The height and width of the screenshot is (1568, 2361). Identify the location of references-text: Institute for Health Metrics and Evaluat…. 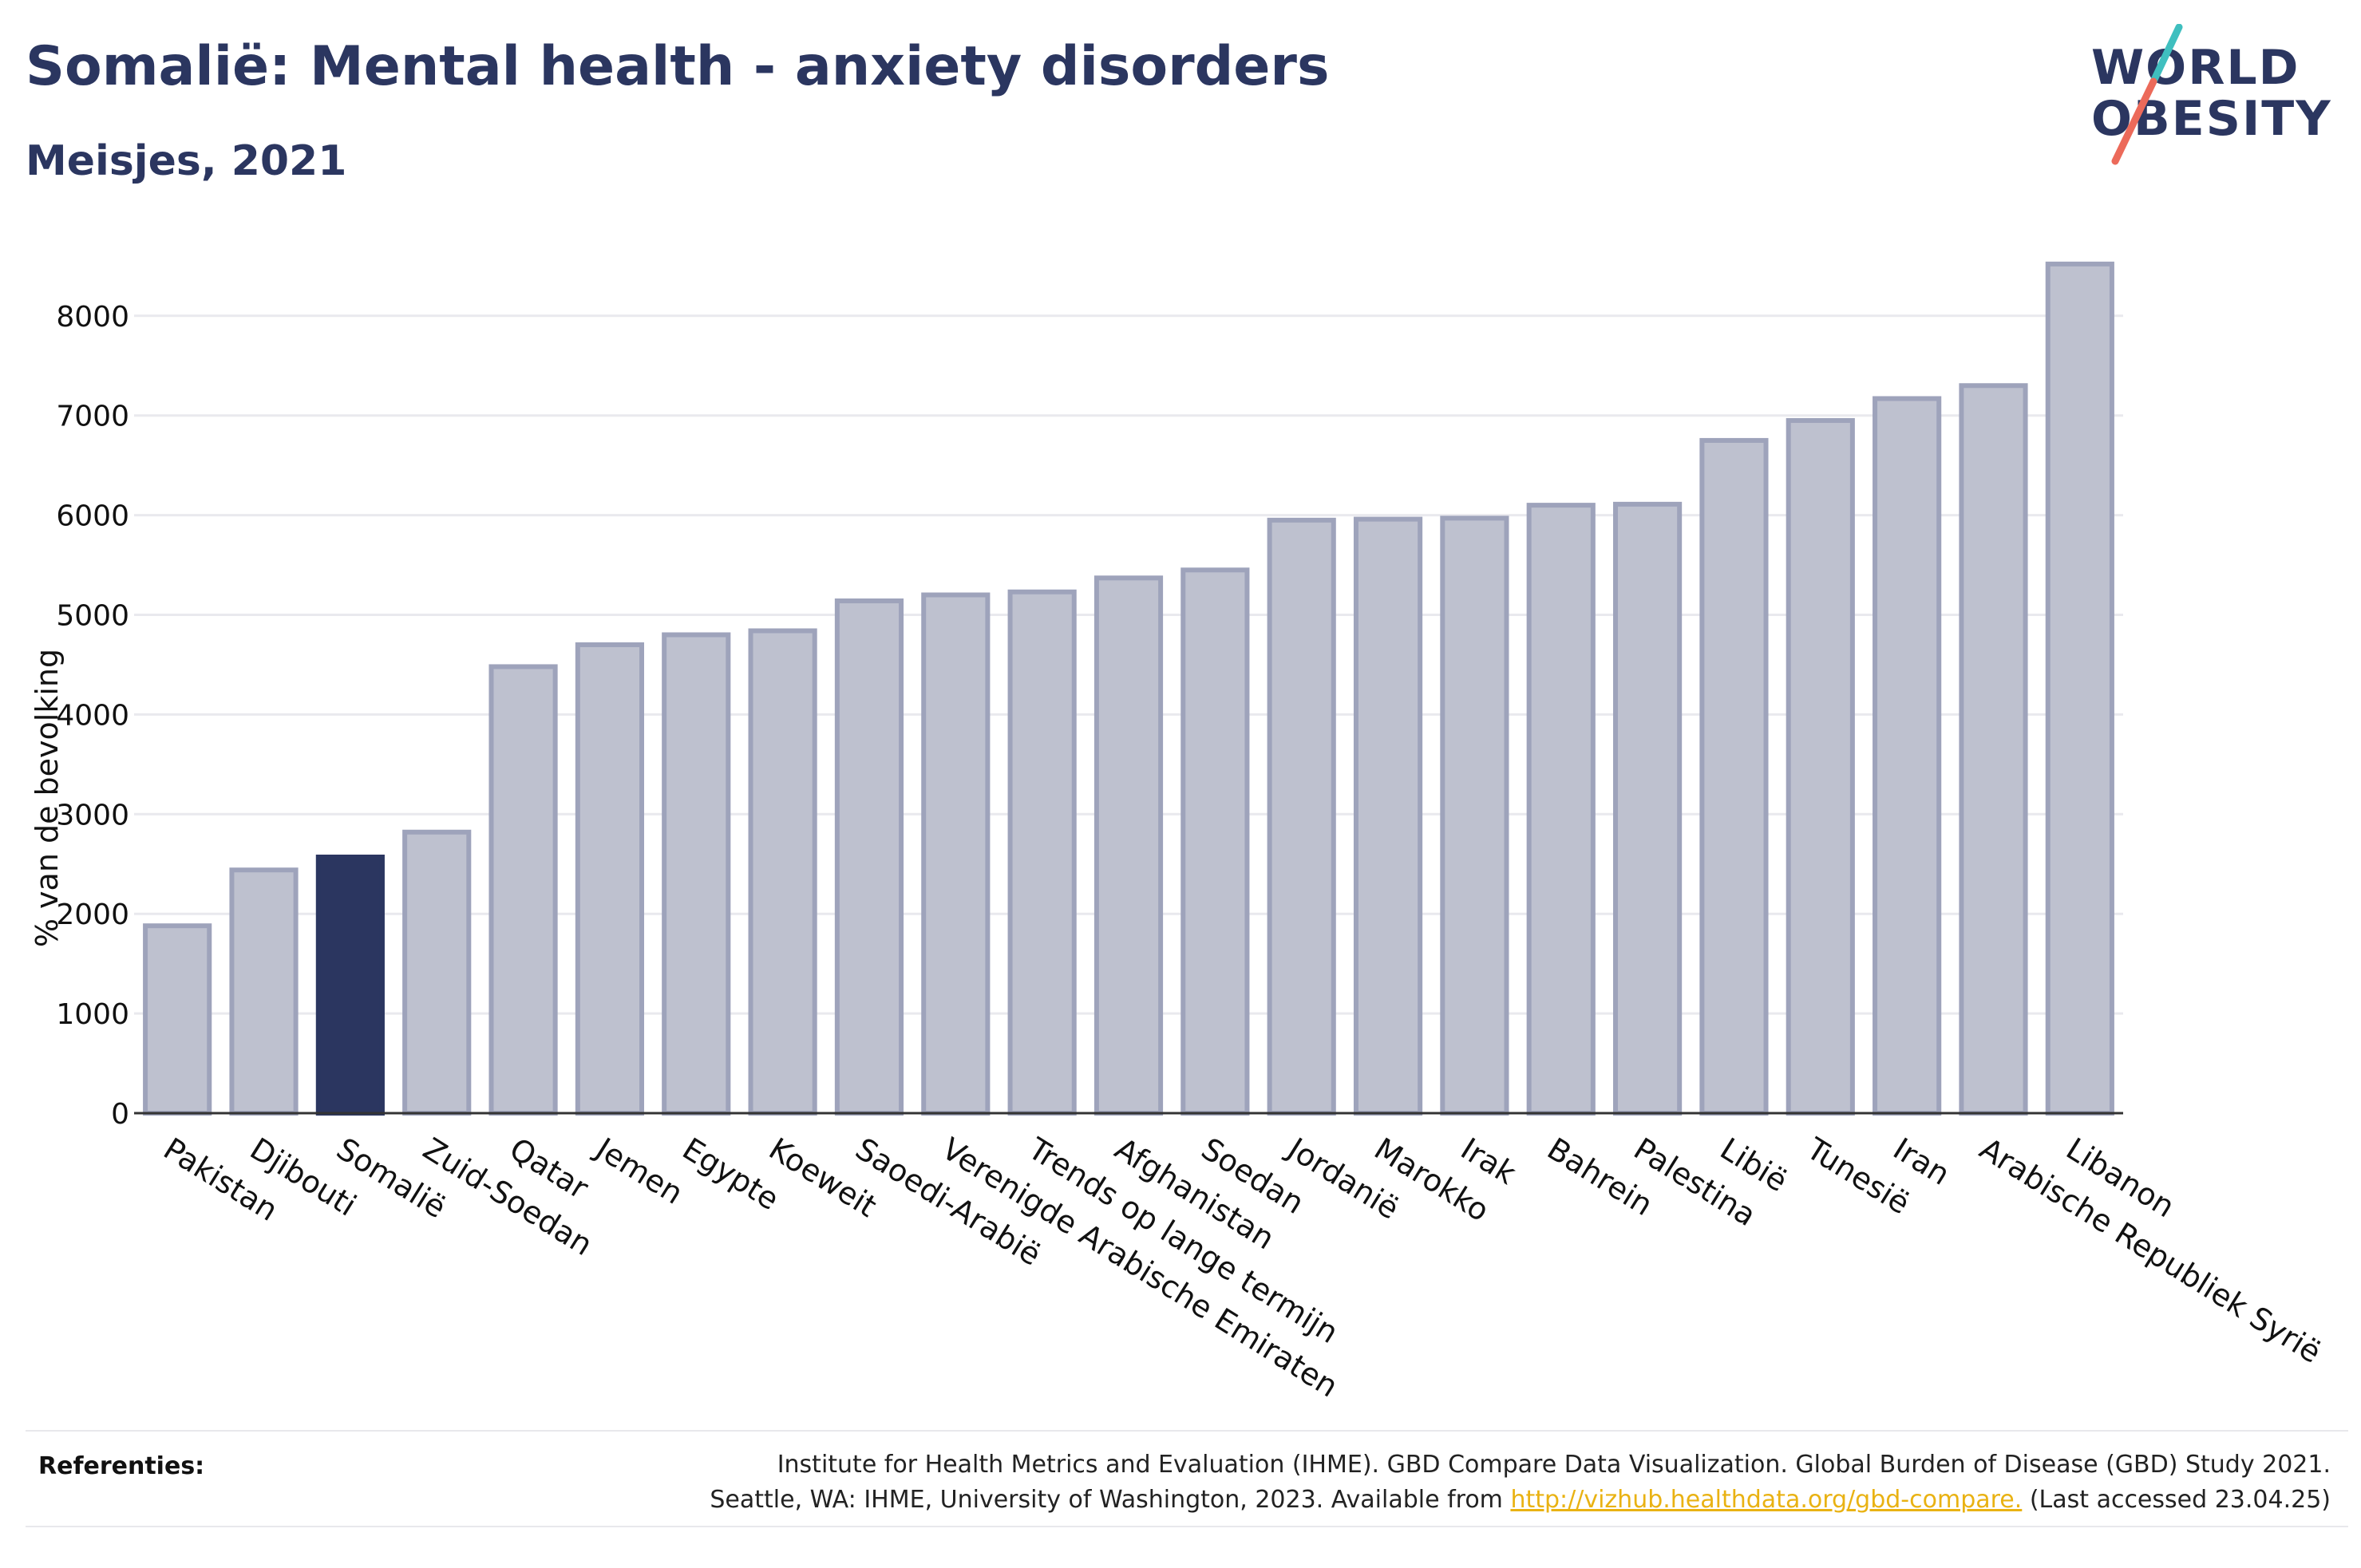
(1413, 1483).